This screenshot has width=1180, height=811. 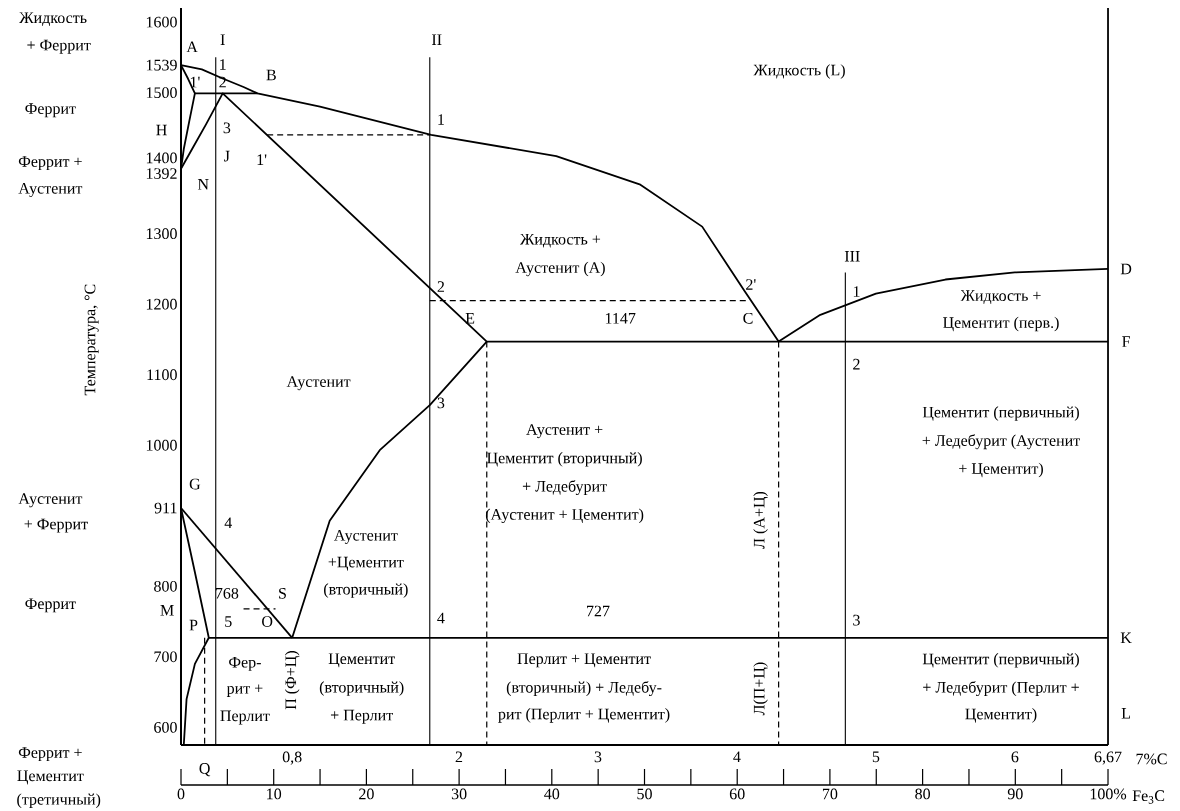 What do you see at coordinates (751, 284) in the screenshot?
I see `annotation: 2'` at bounding box center [751, 284].